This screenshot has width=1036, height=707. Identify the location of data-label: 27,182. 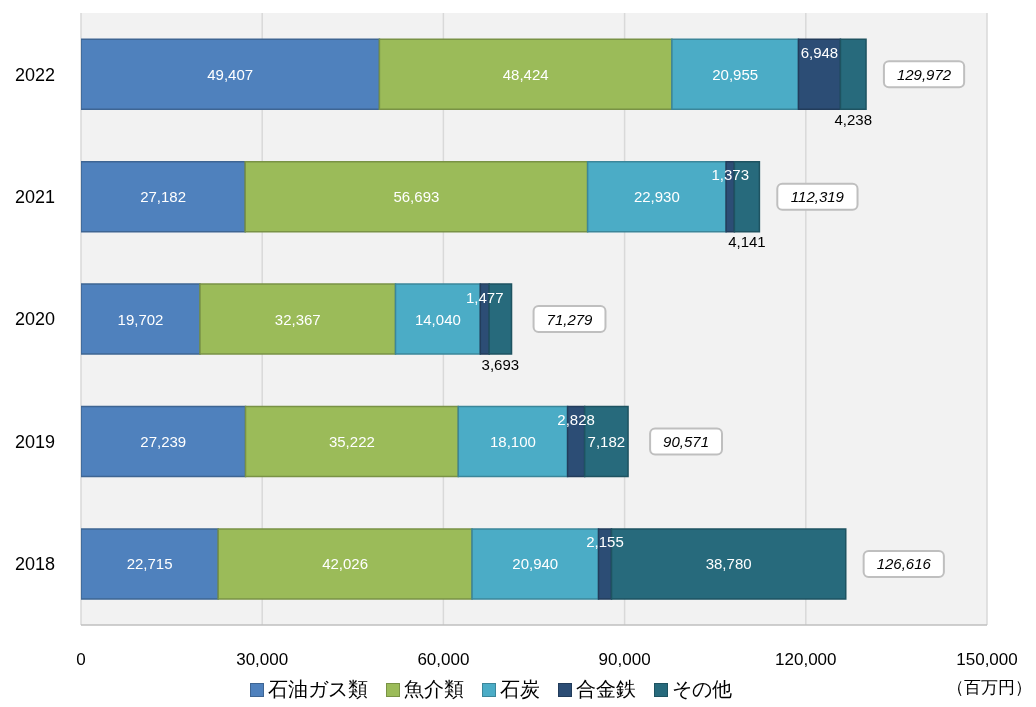
(163, 197).